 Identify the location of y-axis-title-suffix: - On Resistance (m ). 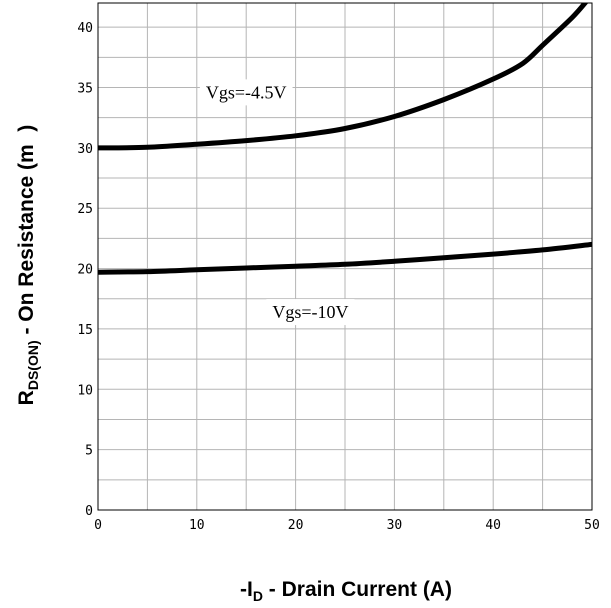
(26, 233).